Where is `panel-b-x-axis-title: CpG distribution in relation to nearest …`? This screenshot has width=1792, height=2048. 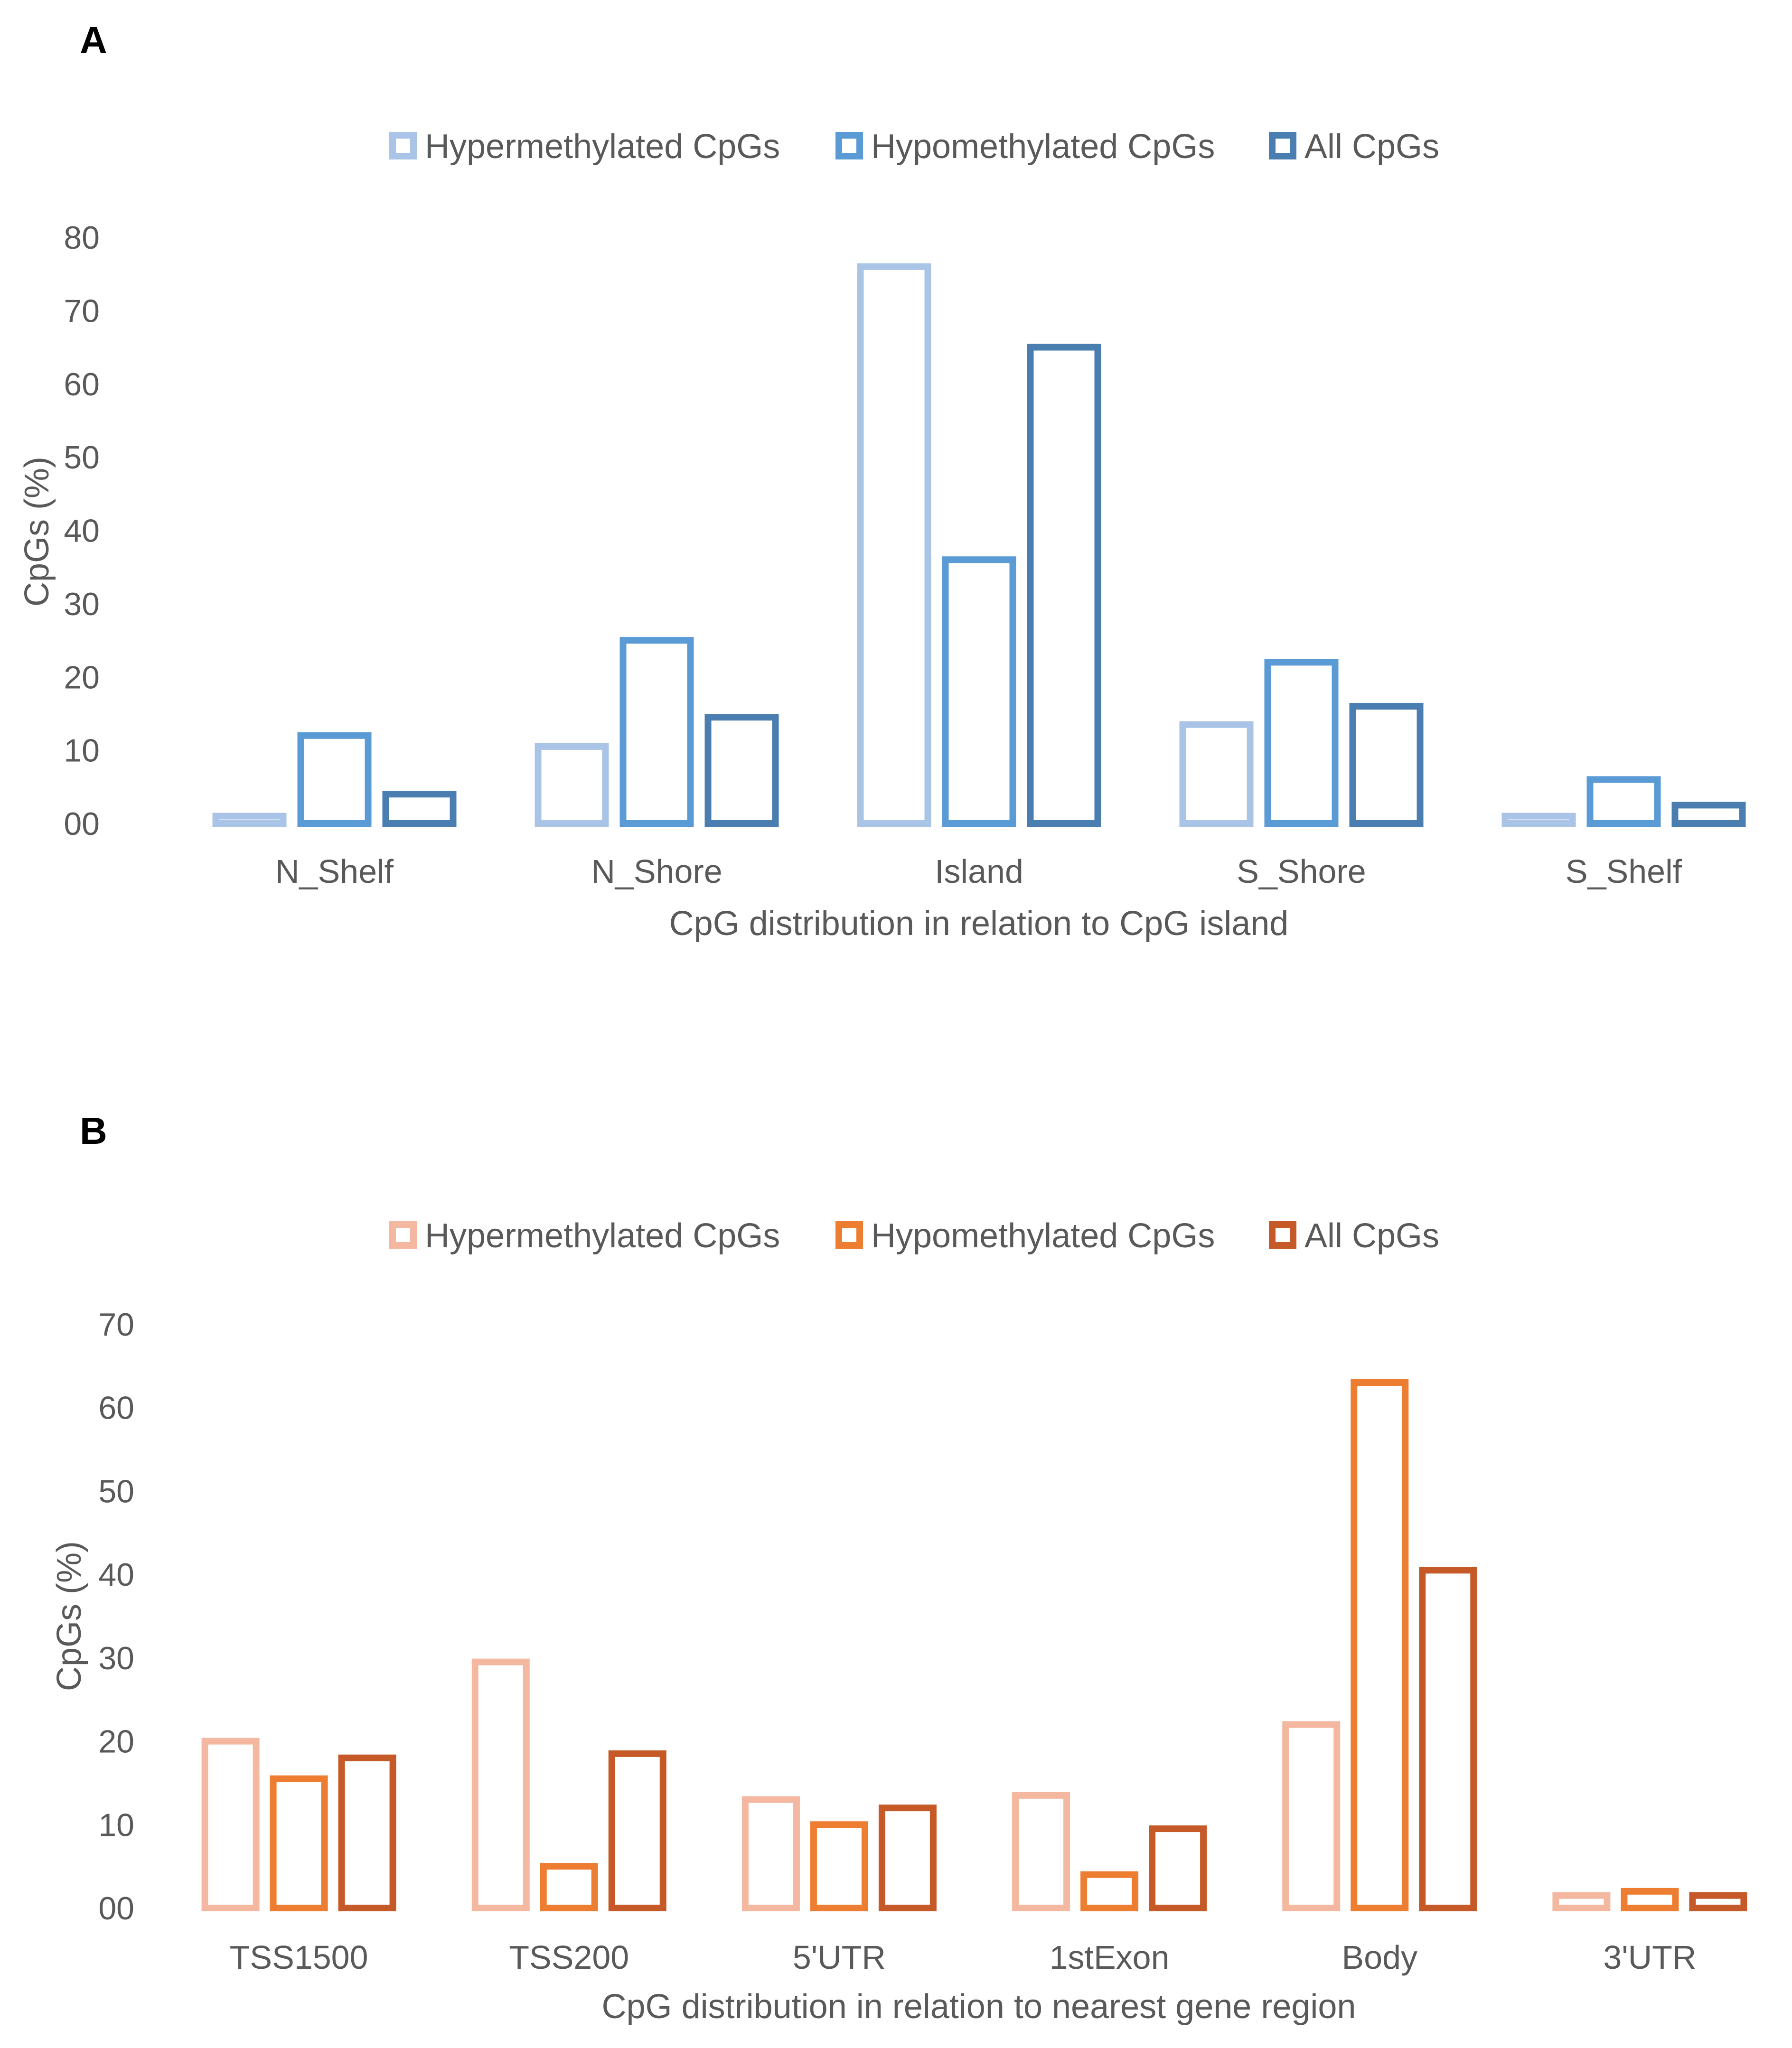
panel-b-x-axis-title: CpG distribution in relation to nearest … is located at coordinates (979, 2007).